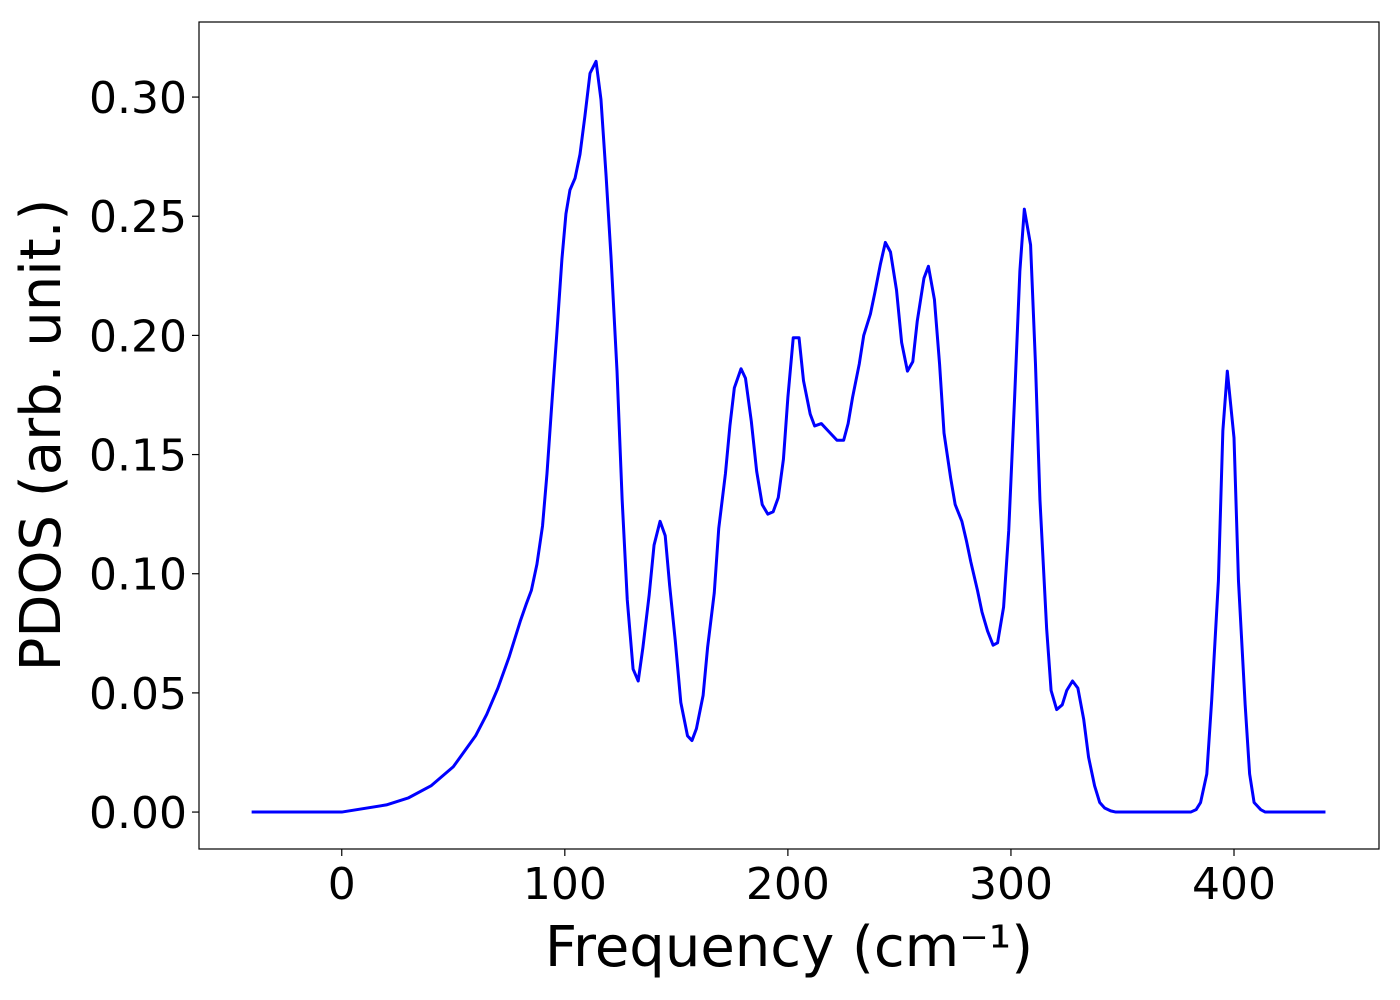 The image size is (1400, 1000). I want to click on y-tick-label: 0.15, so click(138, 456).